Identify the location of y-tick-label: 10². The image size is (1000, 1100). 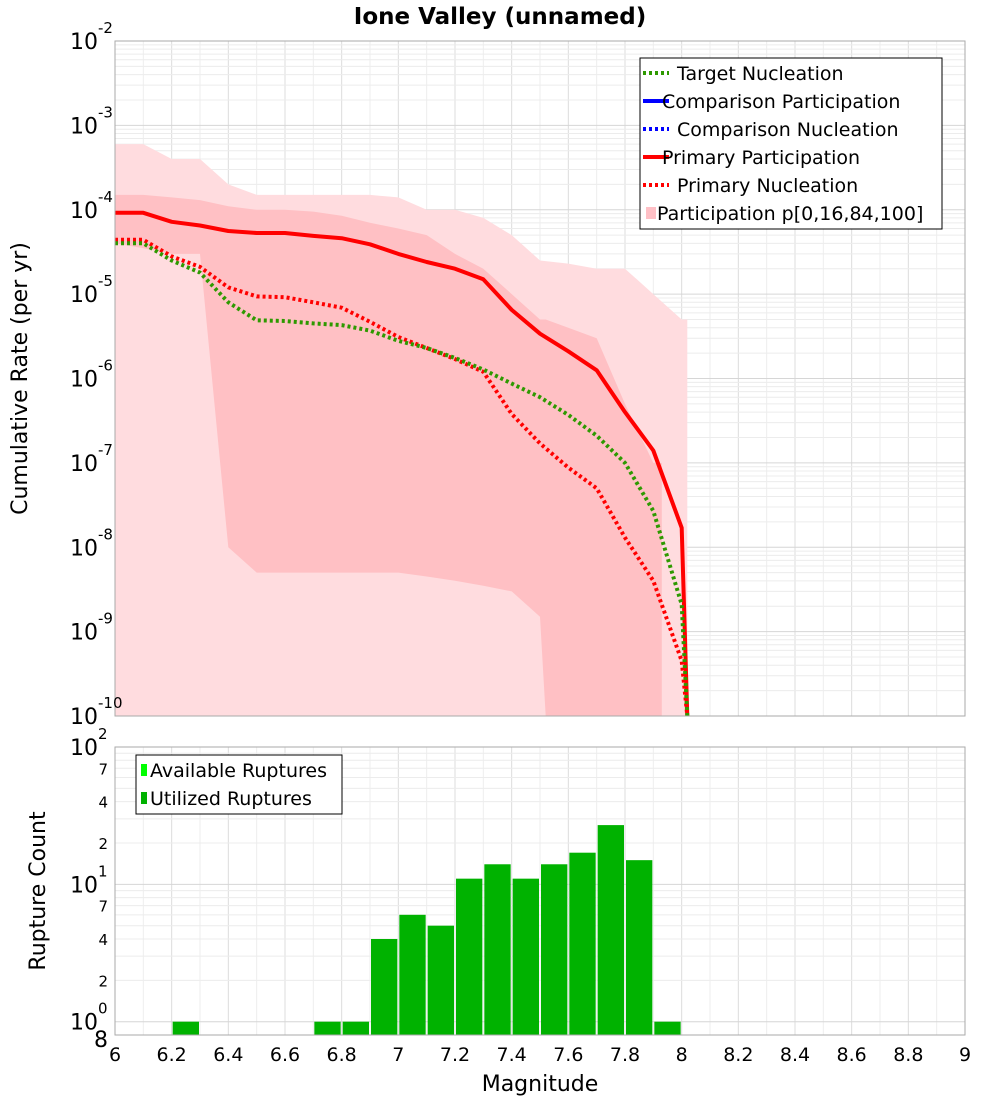
(89, 743).